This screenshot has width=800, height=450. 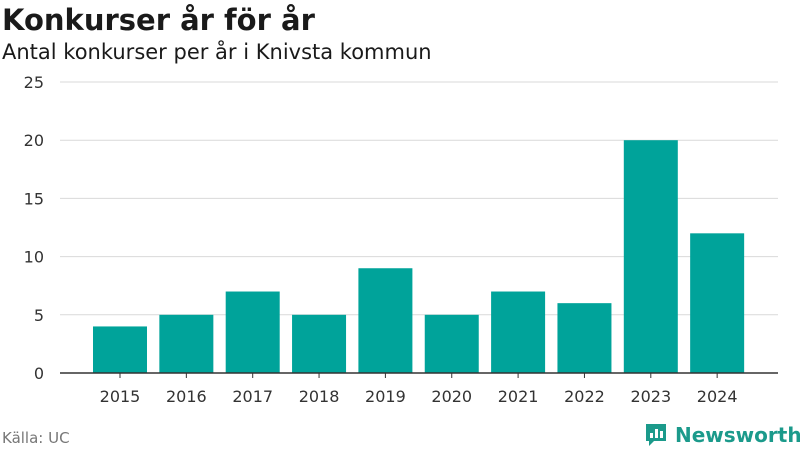 I want to click on bar-2015, so click(x=120, y=349).